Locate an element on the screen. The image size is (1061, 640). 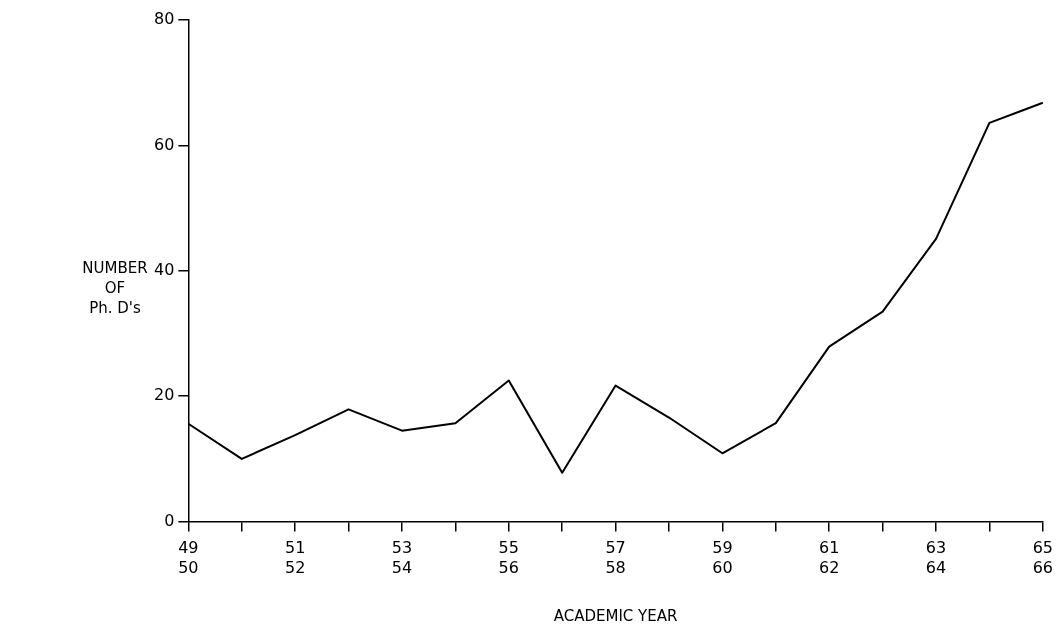
x-tick-label: 65 66 is located at coordinates (1042, 557).